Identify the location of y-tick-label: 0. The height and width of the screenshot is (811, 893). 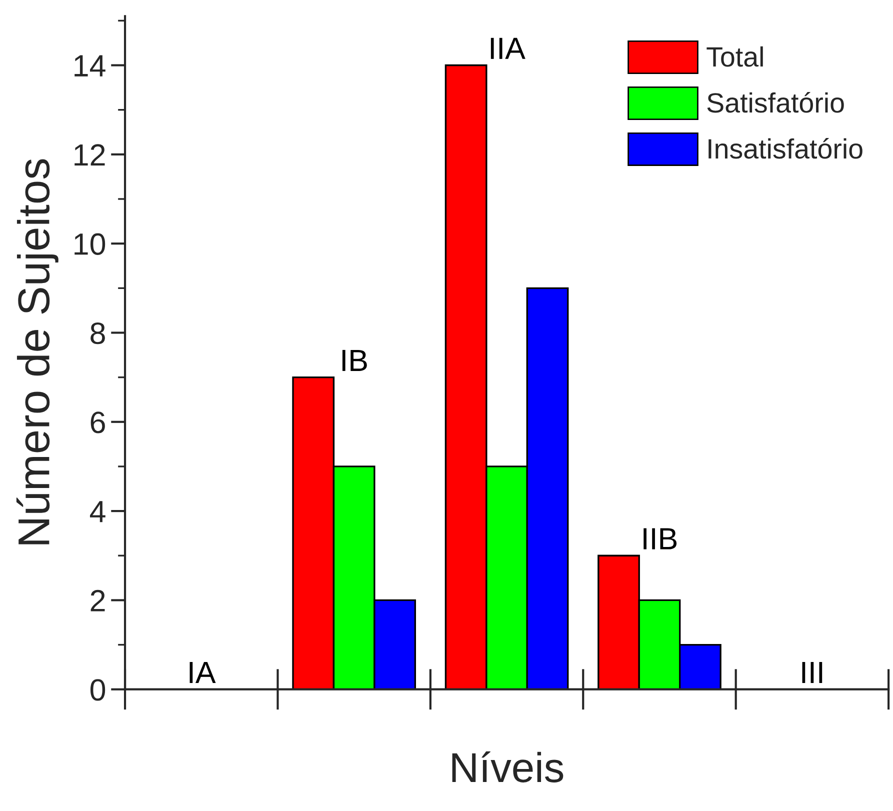
(98, 690).